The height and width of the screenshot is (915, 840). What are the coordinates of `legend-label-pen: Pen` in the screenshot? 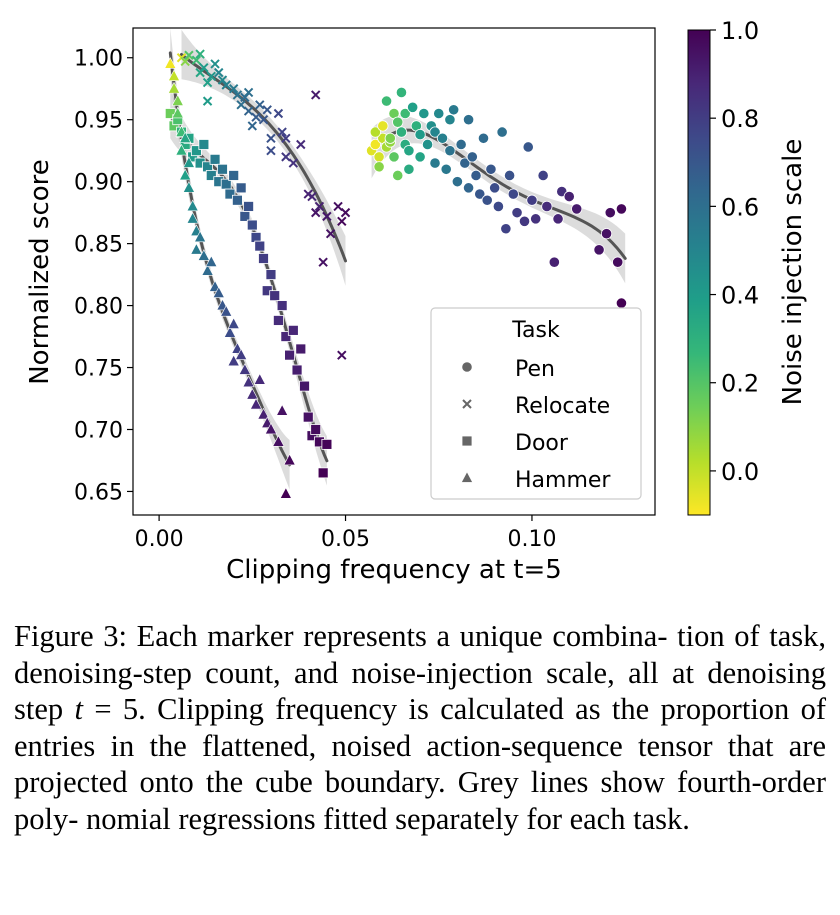 It's located at (535, 369).